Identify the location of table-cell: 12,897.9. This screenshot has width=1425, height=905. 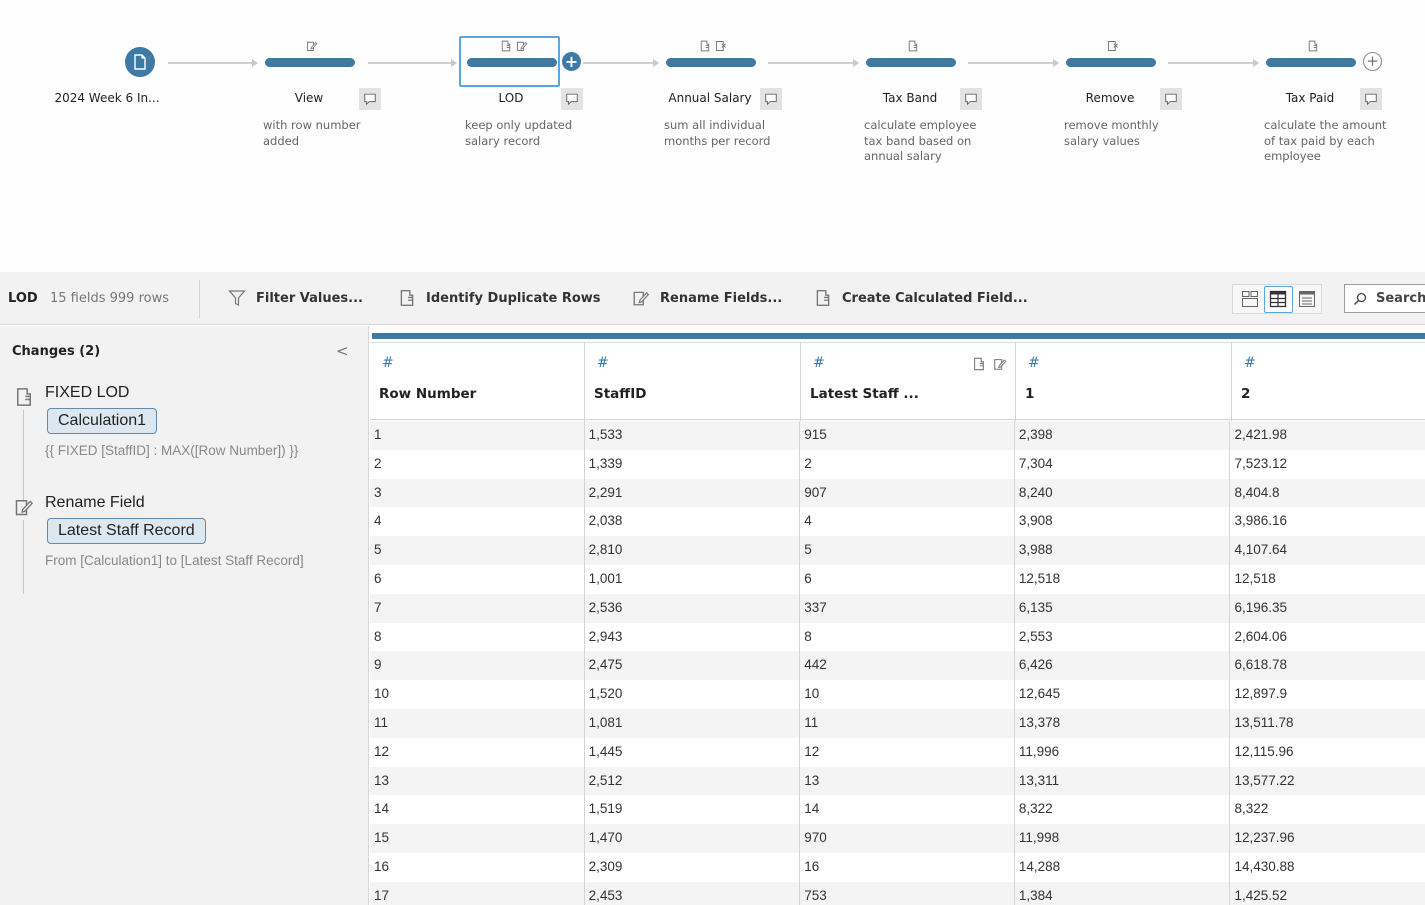
(1327, 694).